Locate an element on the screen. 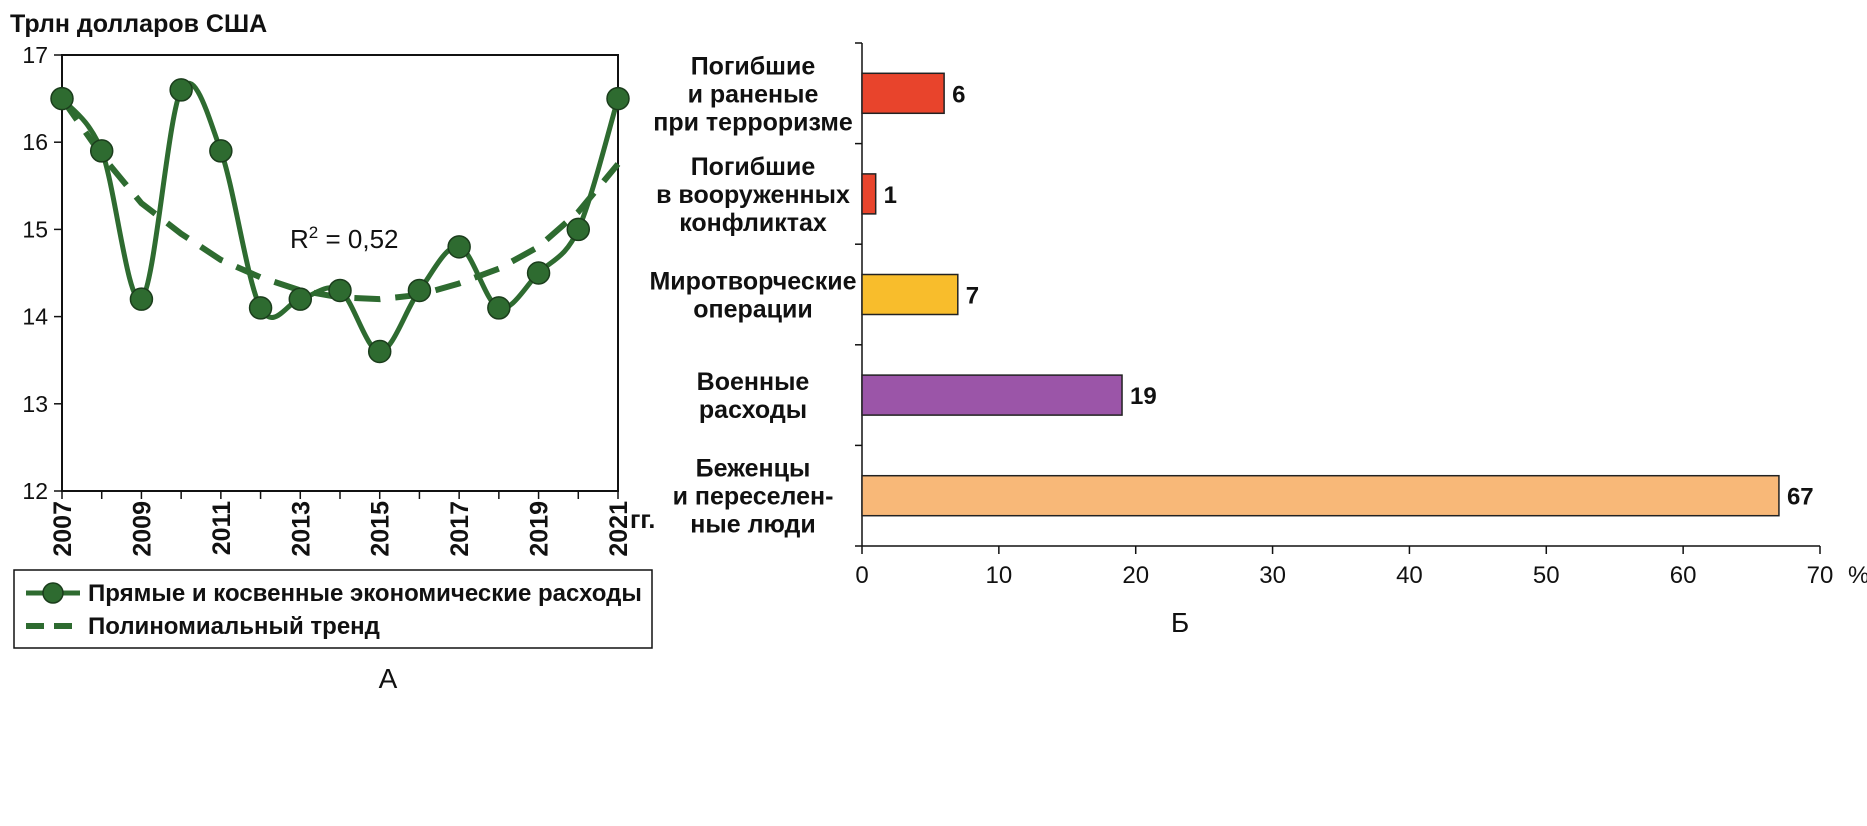 Image resolution: width=1867 pixels, height=826 pixels. category-label-line: операции is located at coordinates (753, 310).